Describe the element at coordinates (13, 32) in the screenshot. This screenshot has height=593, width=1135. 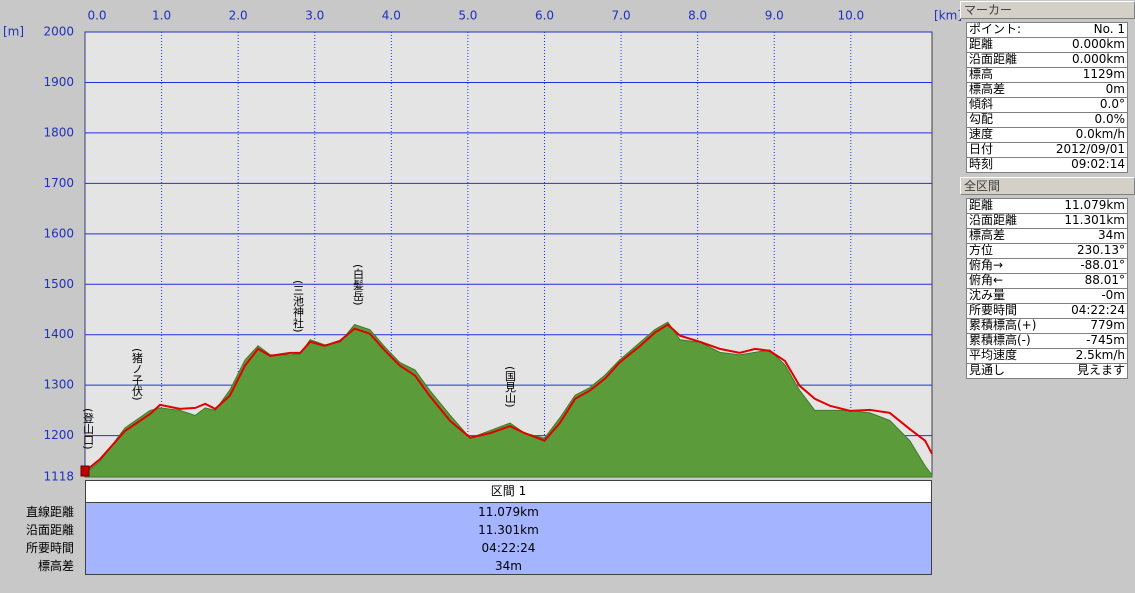
I see `y-unit: [m]` at that location.